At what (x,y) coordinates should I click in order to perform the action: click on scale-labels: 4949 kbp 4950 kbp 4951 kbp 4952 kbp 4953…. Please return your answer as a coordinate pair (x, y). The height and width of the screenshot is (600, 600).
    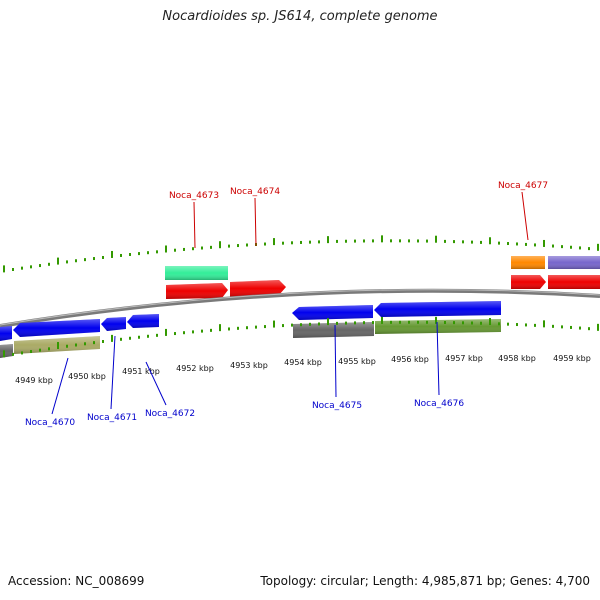
    Looking at the image, I should click on (303, 369).